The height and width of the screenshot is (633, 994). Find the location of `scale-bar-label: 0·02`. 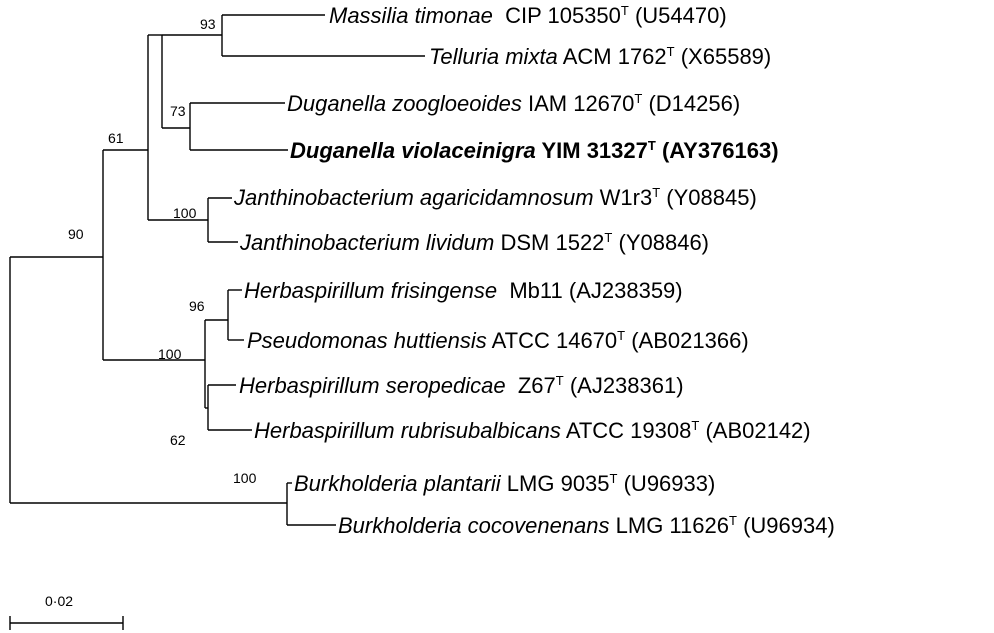

scale-bar-label: 0·02 is located at coordinates (59, 601).